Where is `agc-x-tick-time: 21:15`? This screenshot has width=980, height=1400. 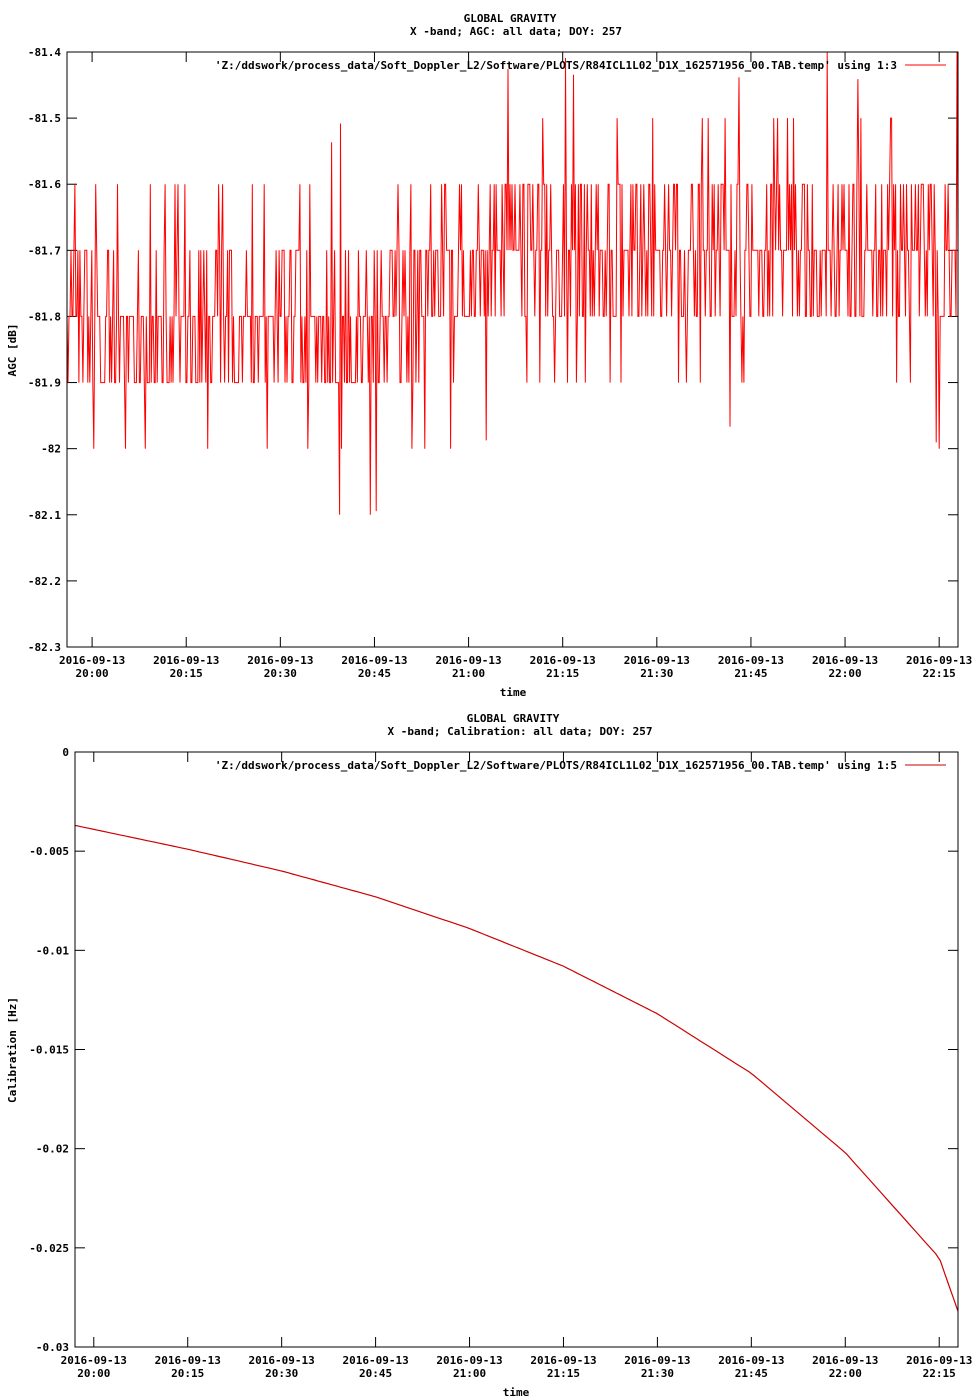 agc-x-tick-time: 21:15 is located at coordinates (562, 673).